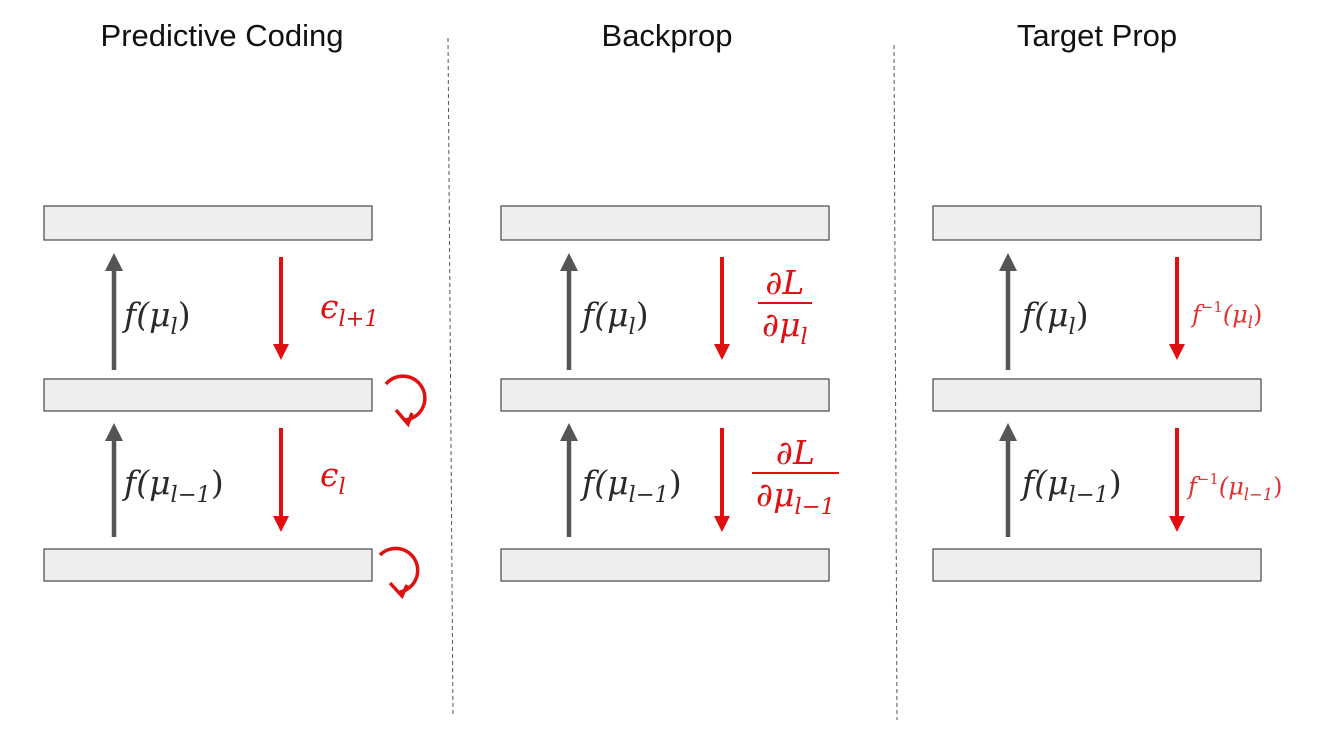 The height and width of the screenshot is (755, 1339). Describe the element at coordinates (222, 35) in the screenshot. I see `panel-title-predictive-coding: Predictive Coding` at that location.